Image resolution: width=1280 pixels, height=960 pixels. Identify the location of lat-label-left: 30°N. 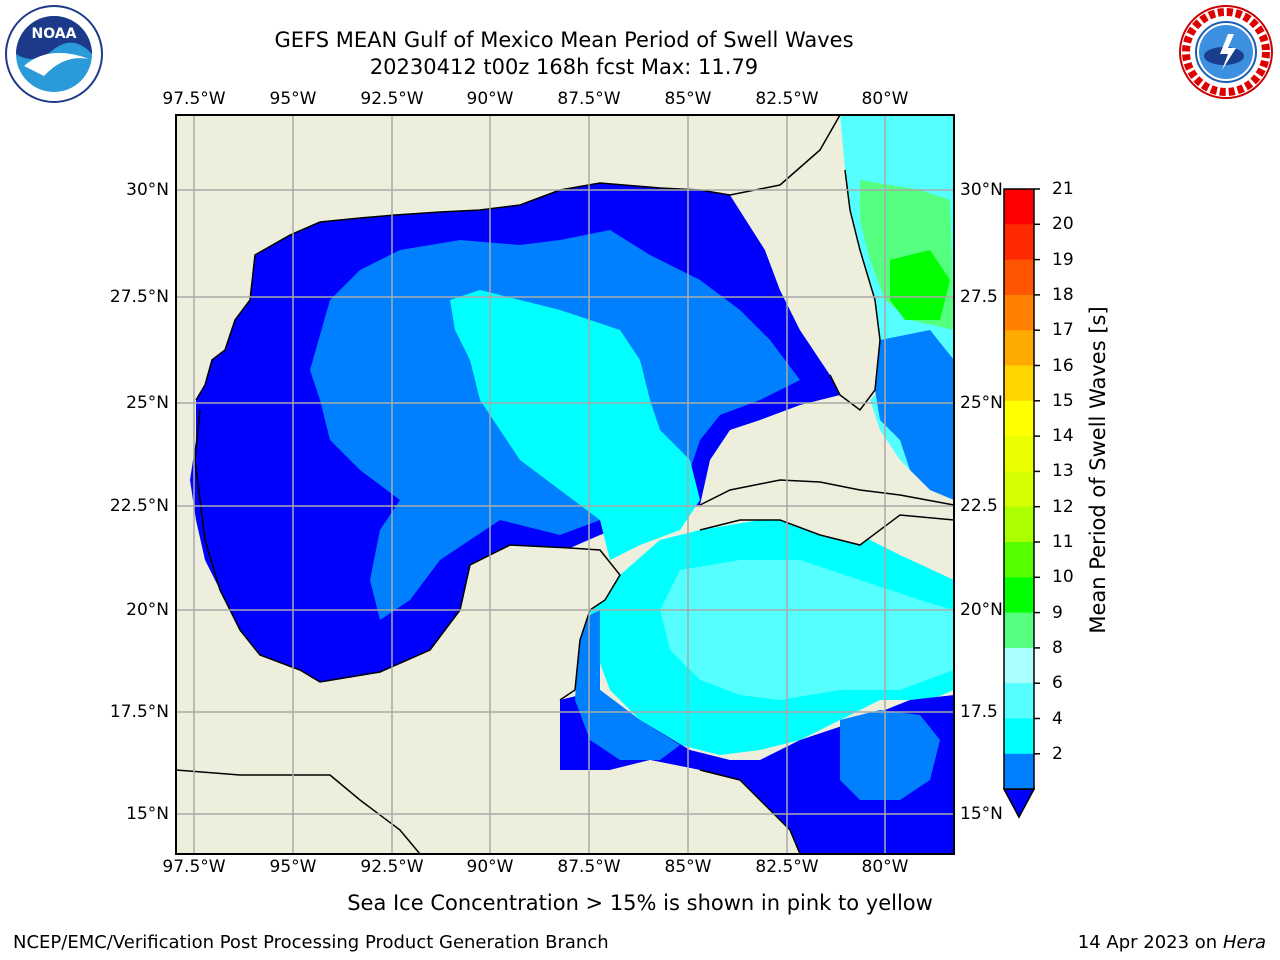
(147, 190).